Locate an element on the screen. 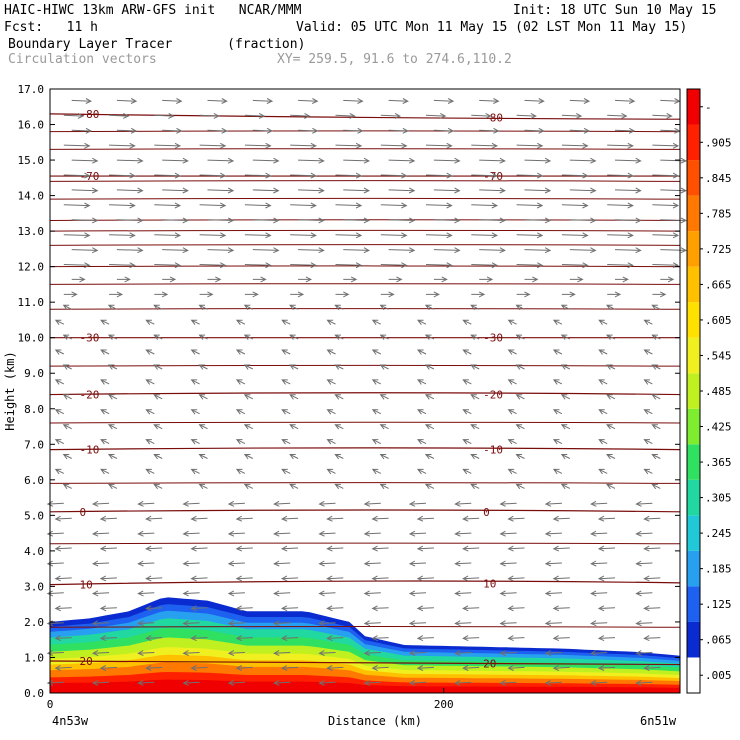 This screenshot has width=740, height=740. contour-label: -10 is located at coordinates (493, 450).